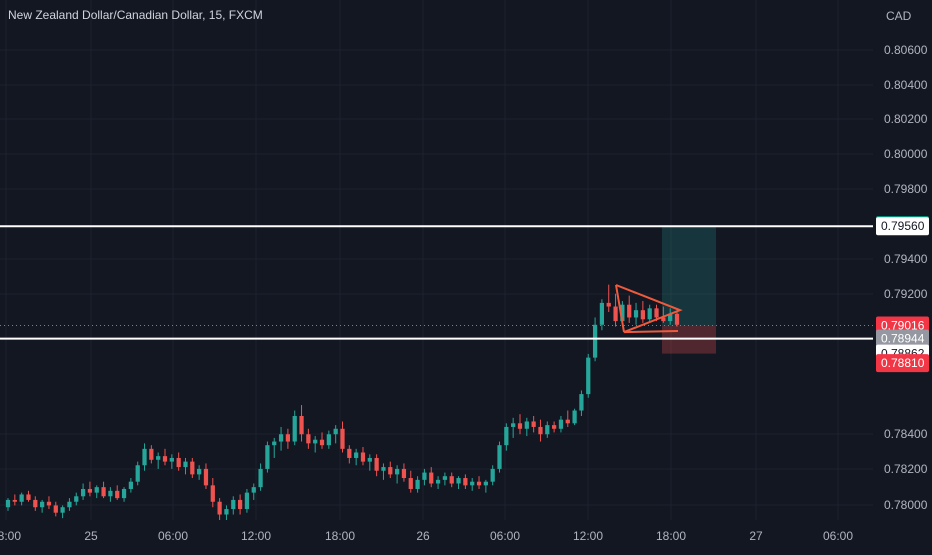 The width and height of the screenshot is (932, 555). I want to click on price-tick-label: 0.79800, so click(906, 189).